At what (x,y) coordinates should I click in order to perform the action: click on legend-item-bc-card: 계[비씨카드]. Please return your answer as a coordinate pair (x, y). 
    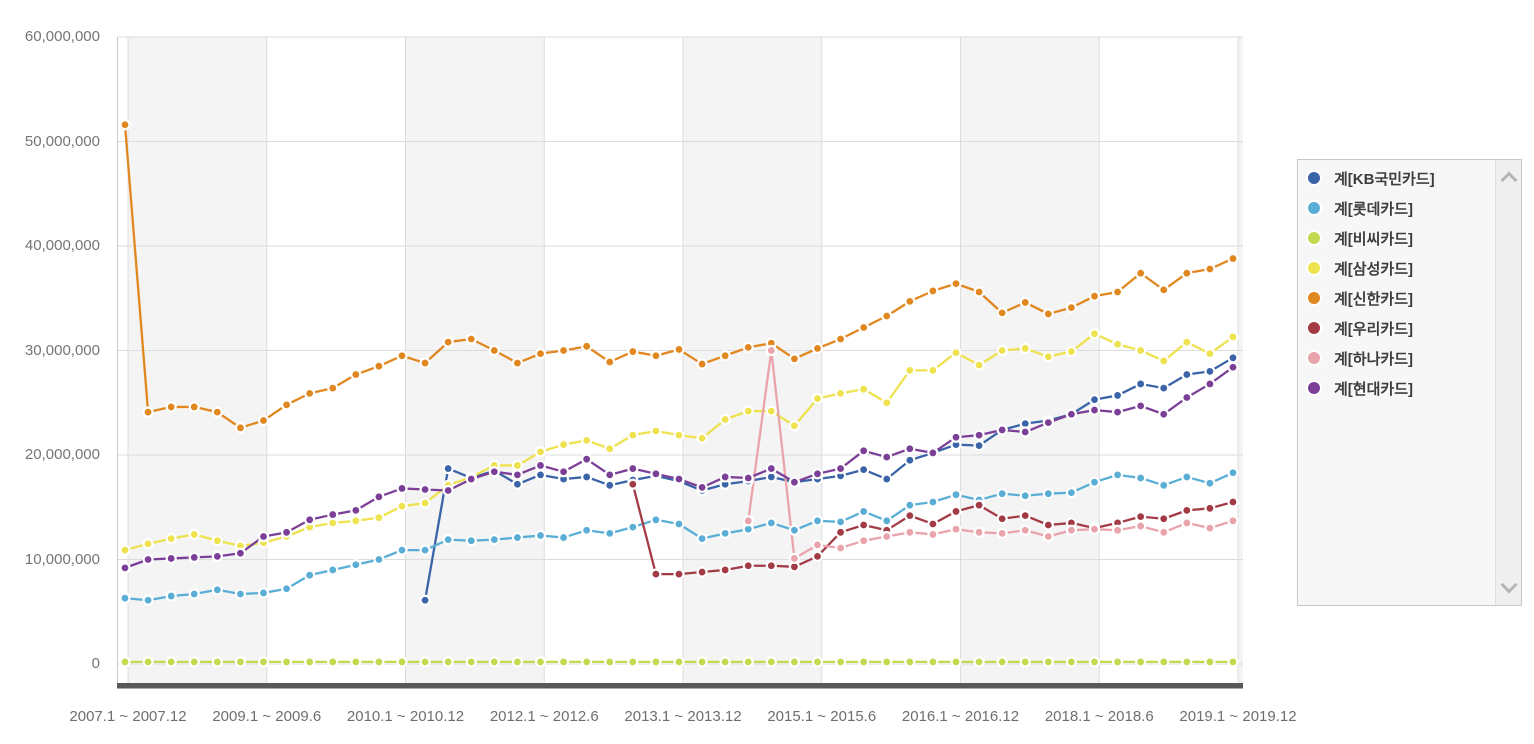
    Looking at the image, I should click on (1396, 238).